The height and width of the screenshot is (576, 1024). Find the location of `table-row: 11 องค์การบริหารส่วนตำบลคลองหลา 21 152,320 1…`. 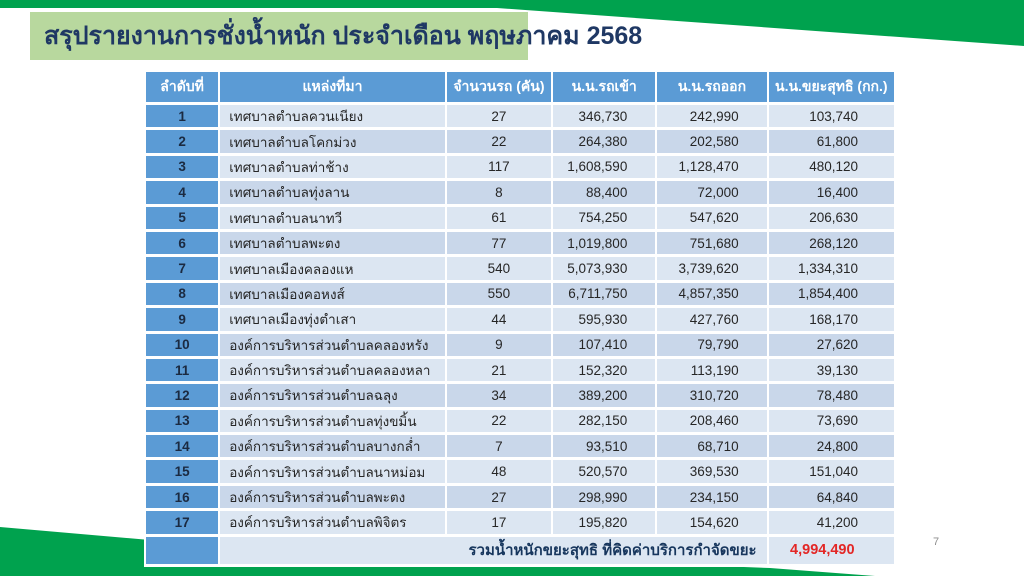

table-row: 11 องค์การบริหารส่วนตำบลคลองหลา 21 152,320 1… is located at coordinates (520, 370).